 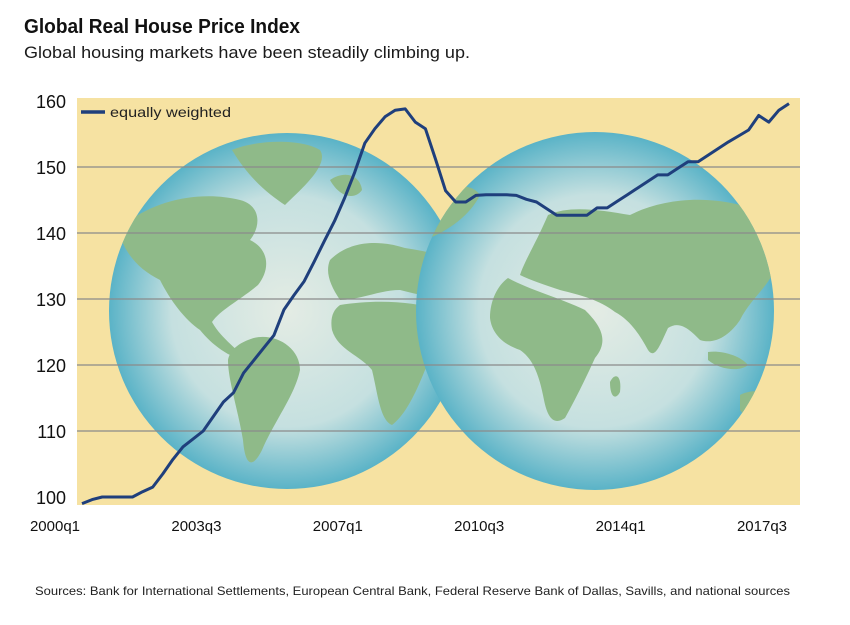 I want to click on x-axis-ticks: 2000q1 2003q3 2007q1 2010q3 2014q1 2017q3, so click(x=408, y=526).